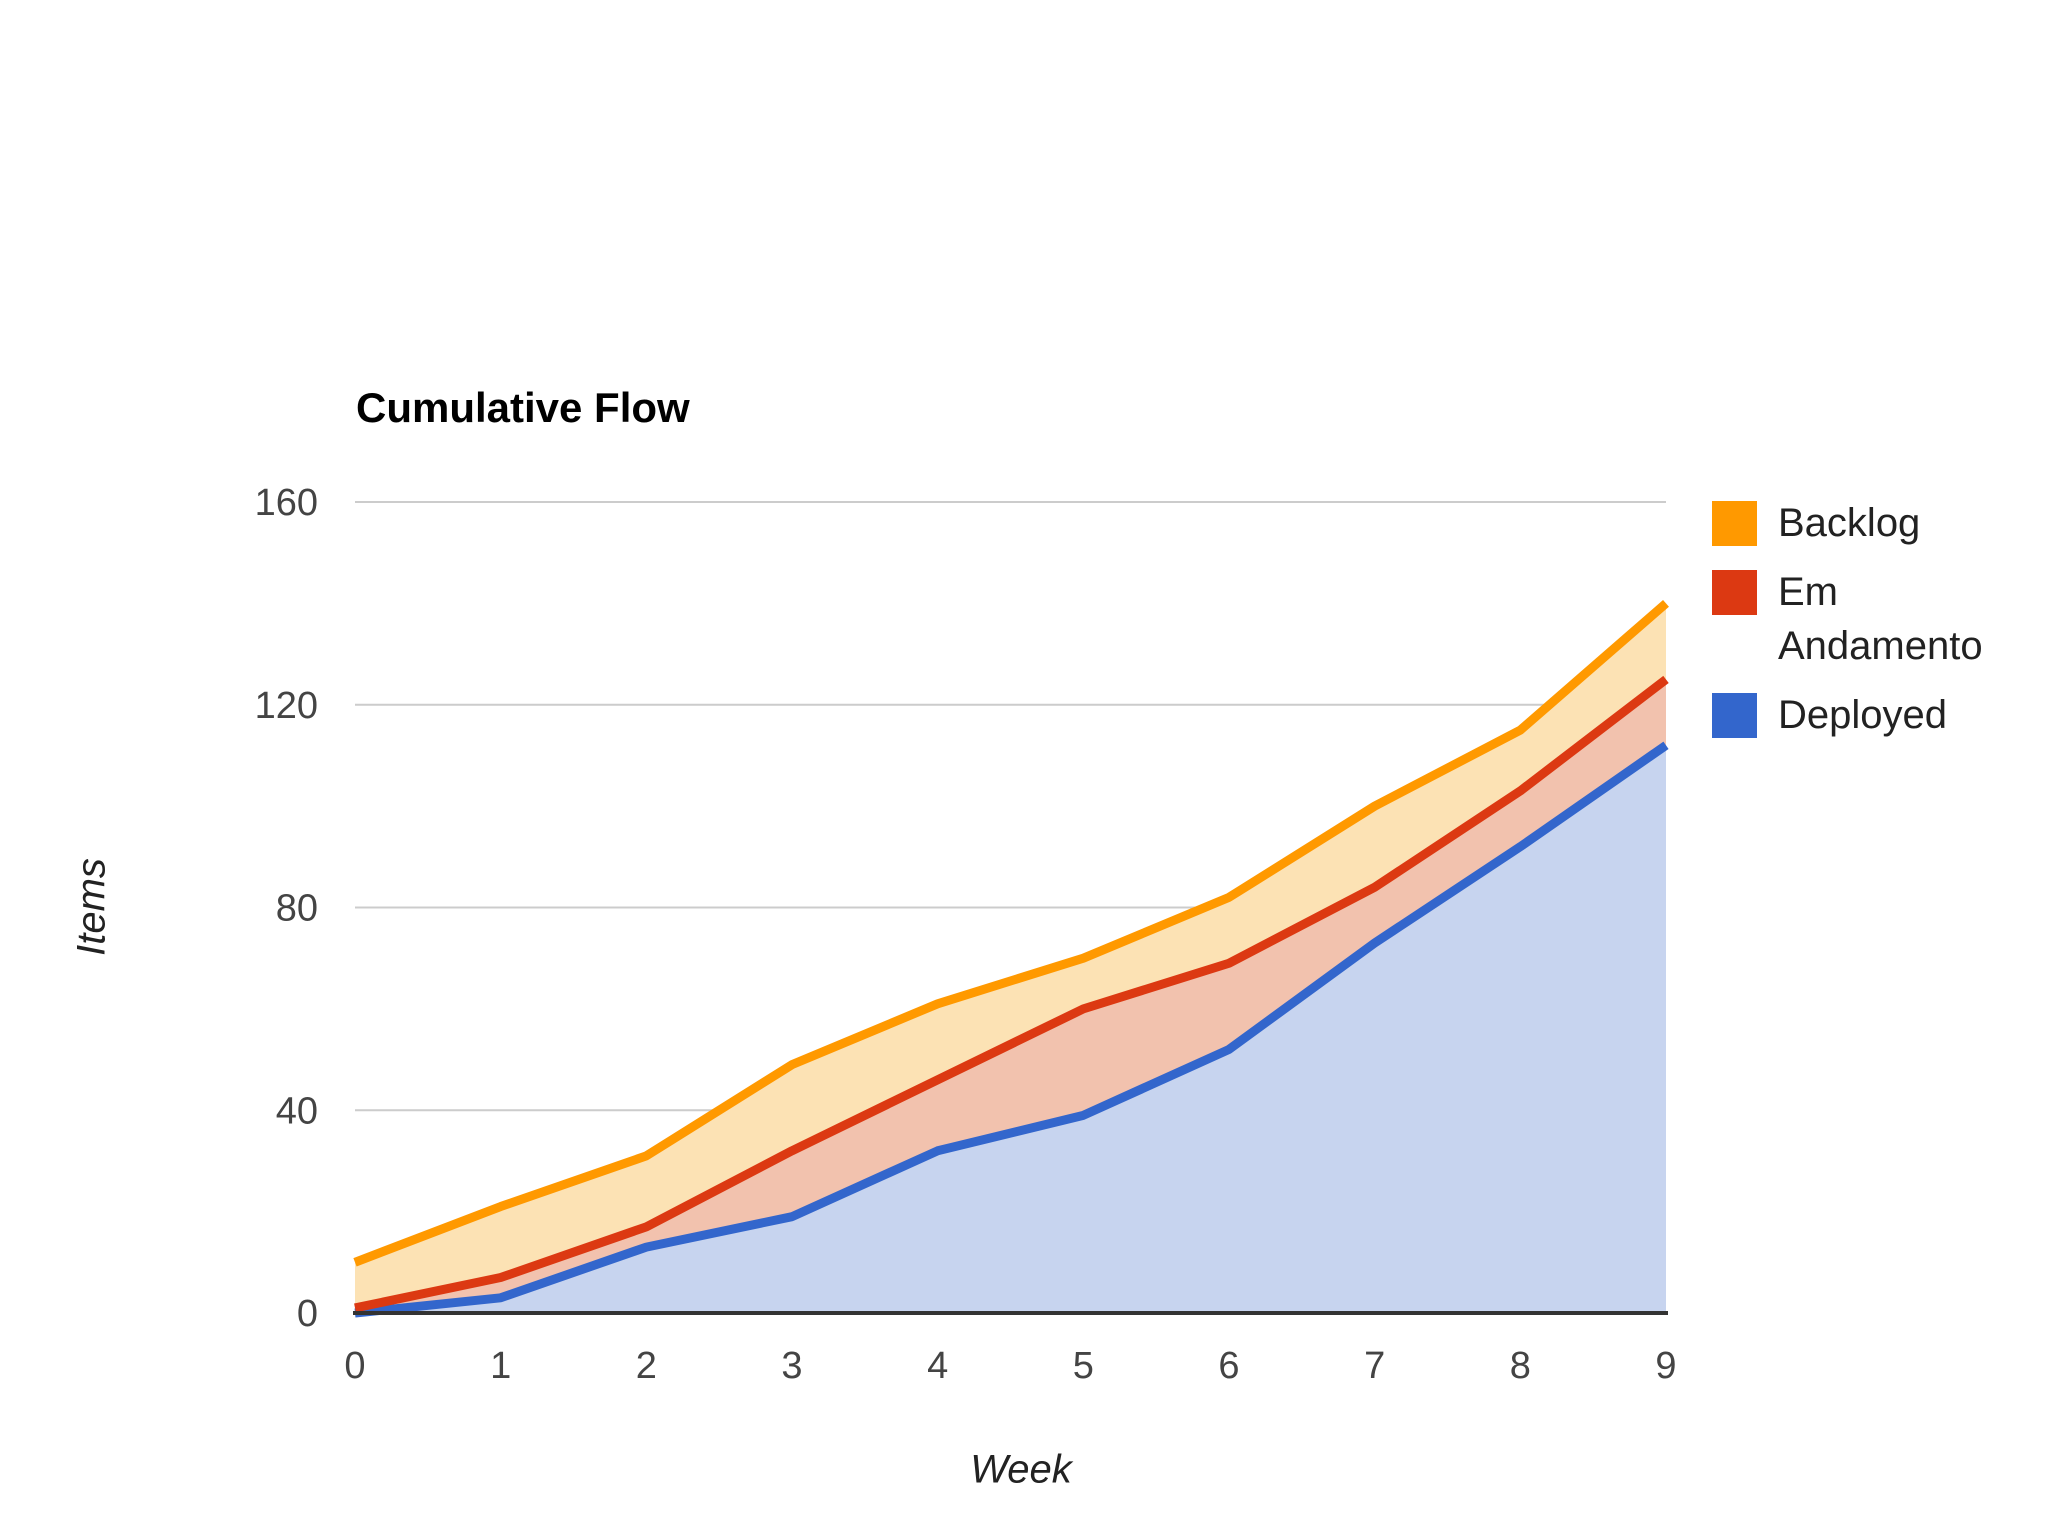 The width and height of the screenshot is (2048, 1535). What do you see at coordinates (297, 909) in the screenshot?
I see `y-tick-label-80: 80` at bounding box center [297, 909].